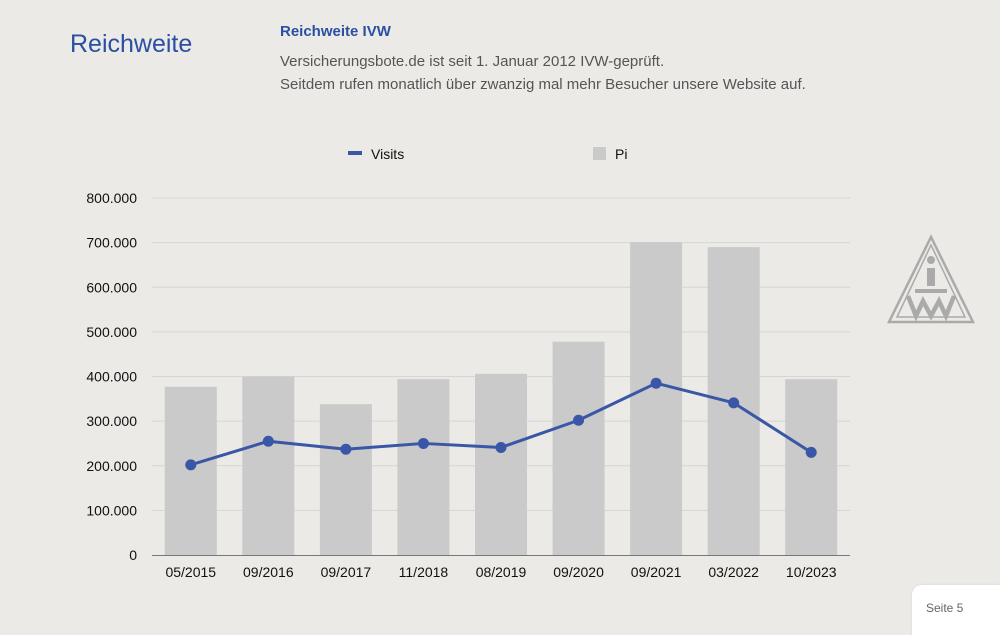 The height and width of the screenshot is (635, 1000). What do you see at coordinates (811, 572) in the screenshot?
I see `x-tick-label: 10/2023` at bounding box center [811, 572].